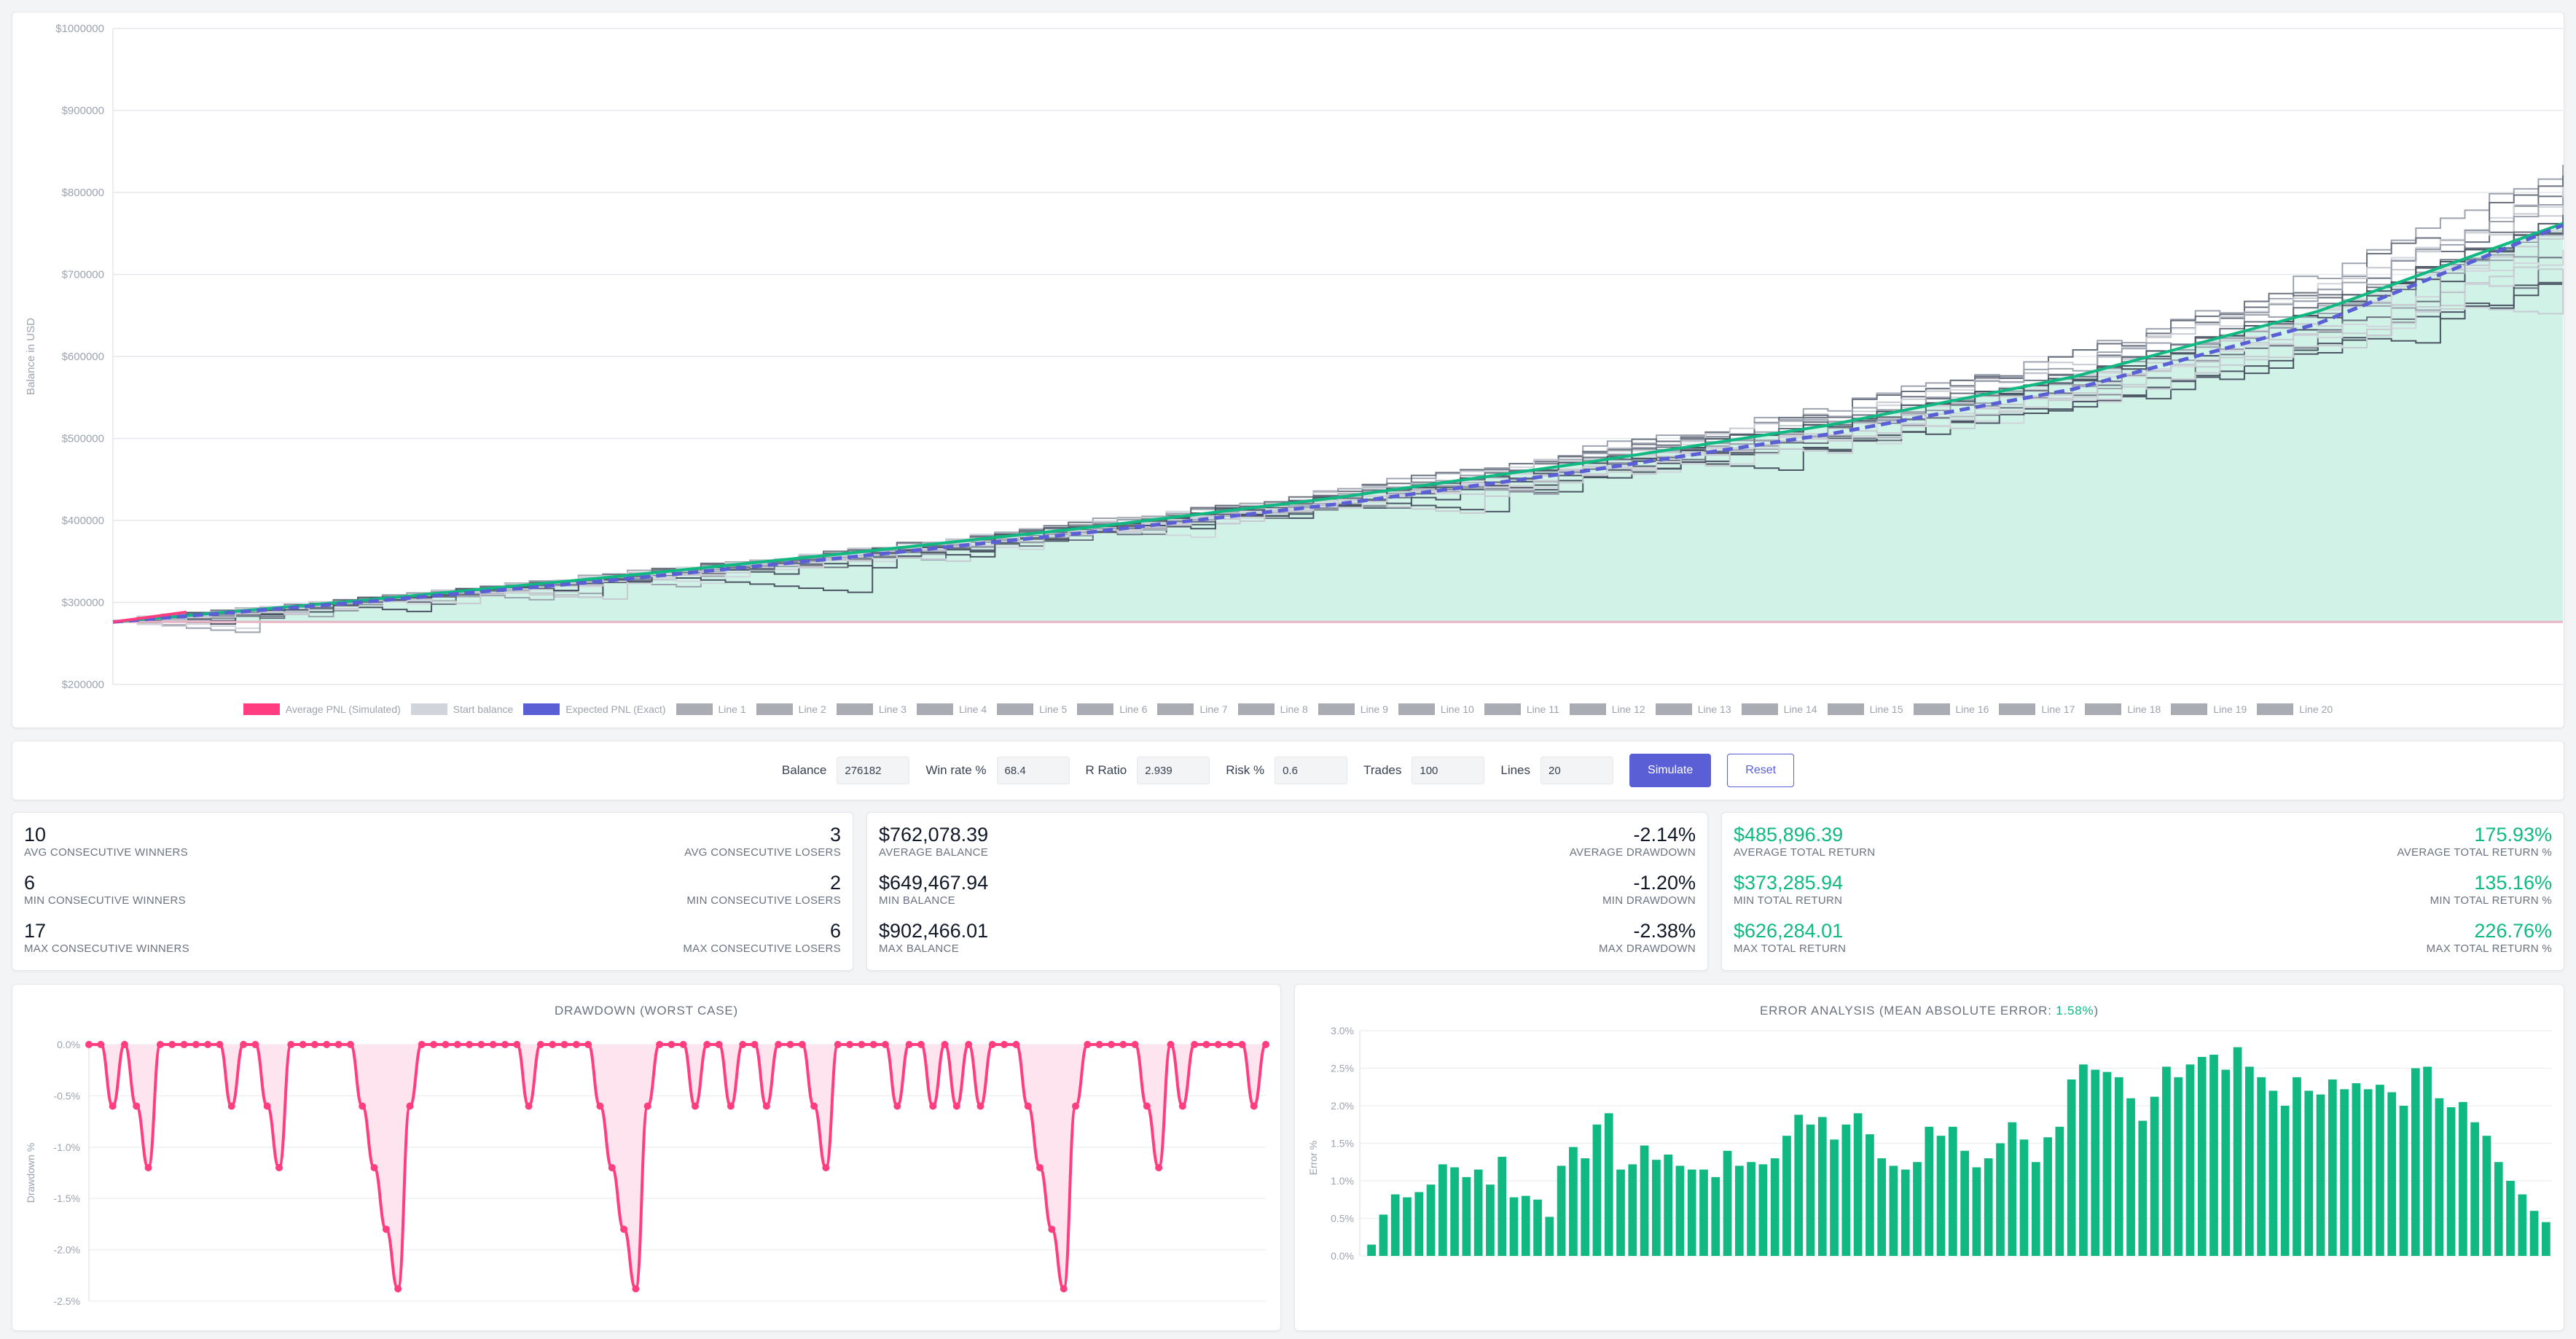  What do you see at coordinates (835, 883) in the screenshot?
I see `min-consecutive-losers-value: 2` at bounding box center [835, 883].